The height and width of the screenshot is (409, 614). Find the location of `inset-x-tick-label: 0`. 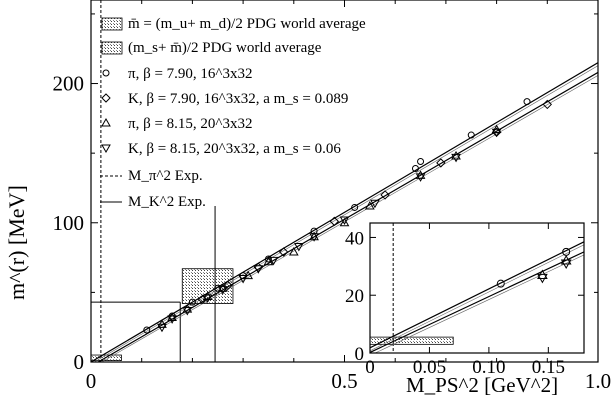

inset-x-tick-label: 0 is located at coordinates (370, 367).